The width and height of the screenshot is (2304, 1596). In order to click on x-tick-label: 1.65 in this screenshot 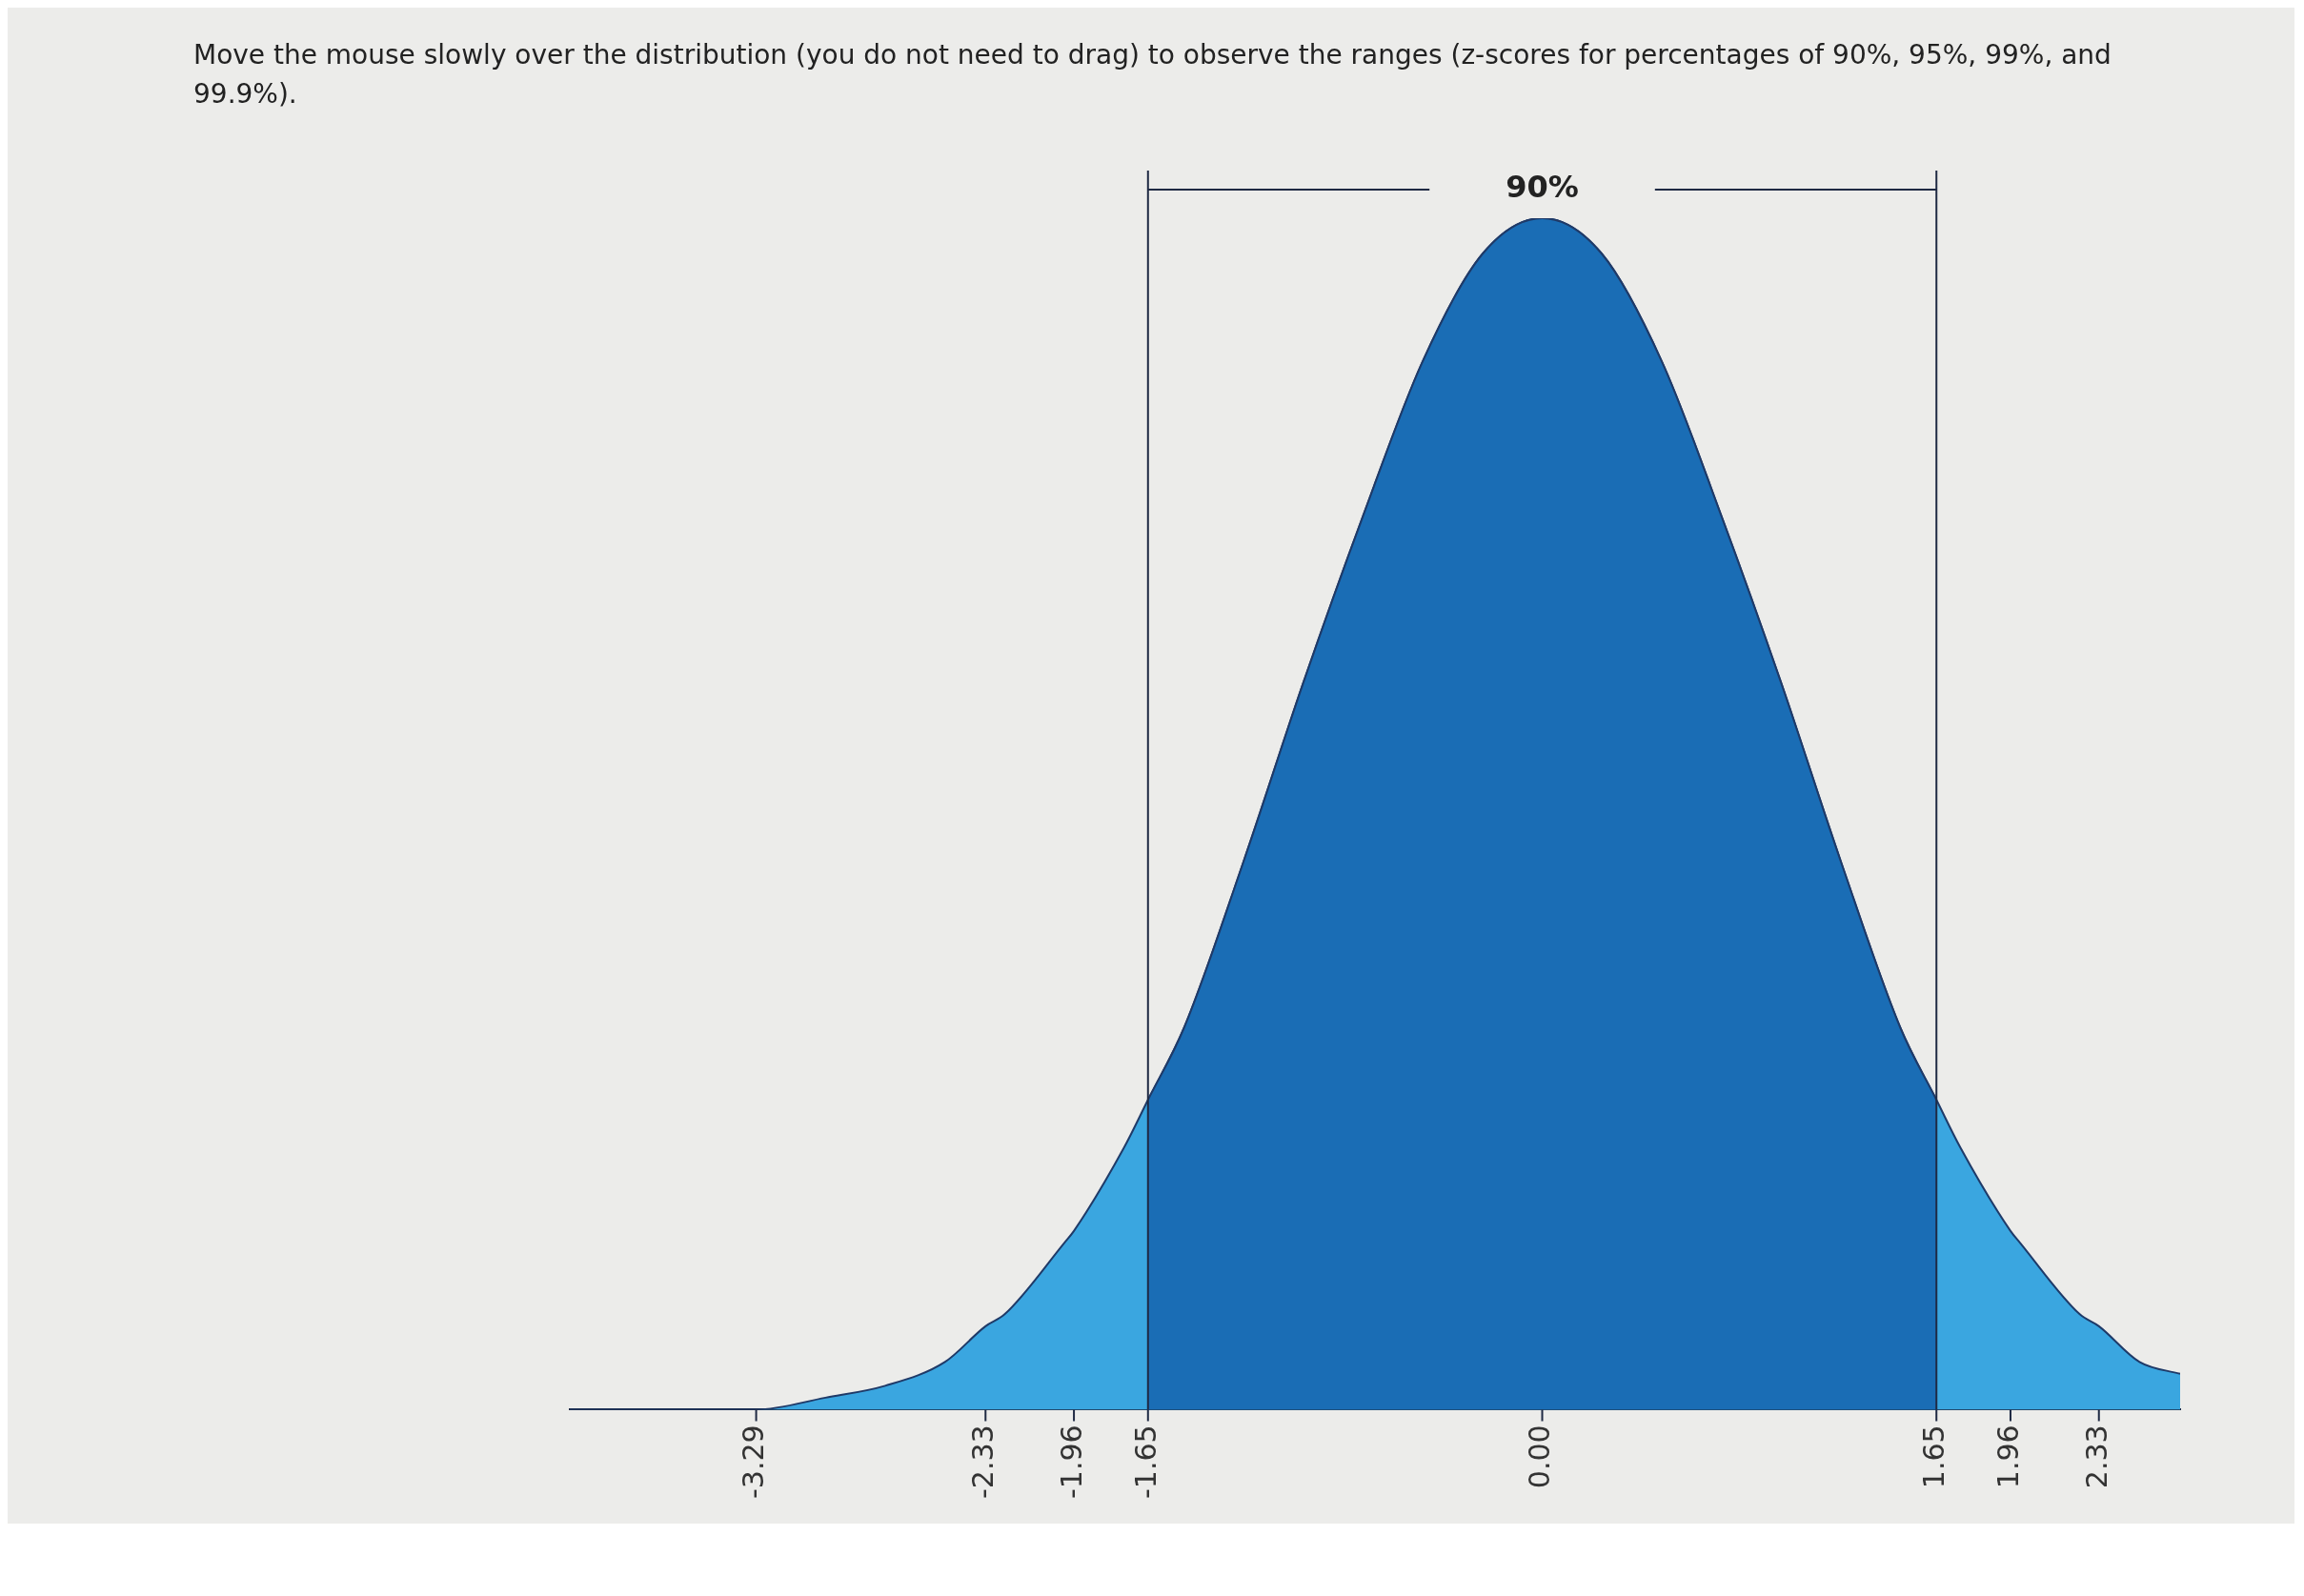, I will do `click(1934, 1456)`.